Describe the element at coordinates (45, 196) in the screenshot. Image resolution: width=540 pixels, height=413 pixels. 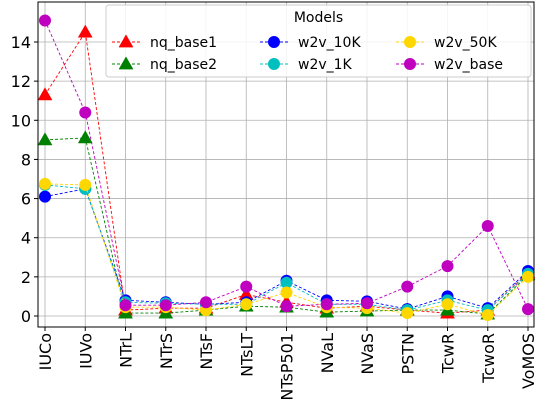
I see `data-point-w2v-10K` at that location.